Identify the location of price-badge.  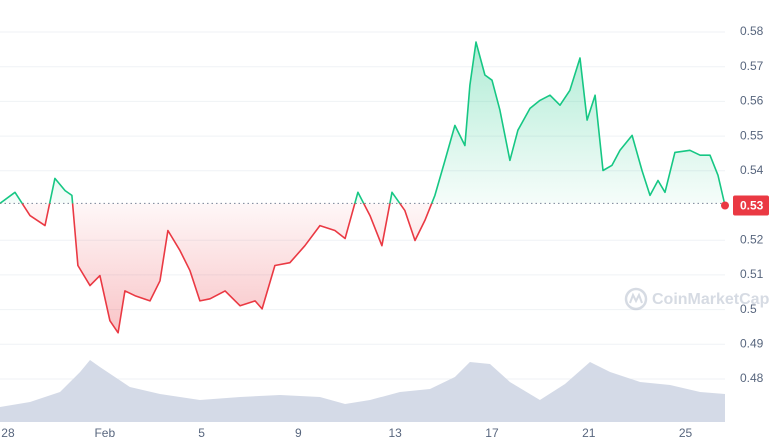
(751, 205).